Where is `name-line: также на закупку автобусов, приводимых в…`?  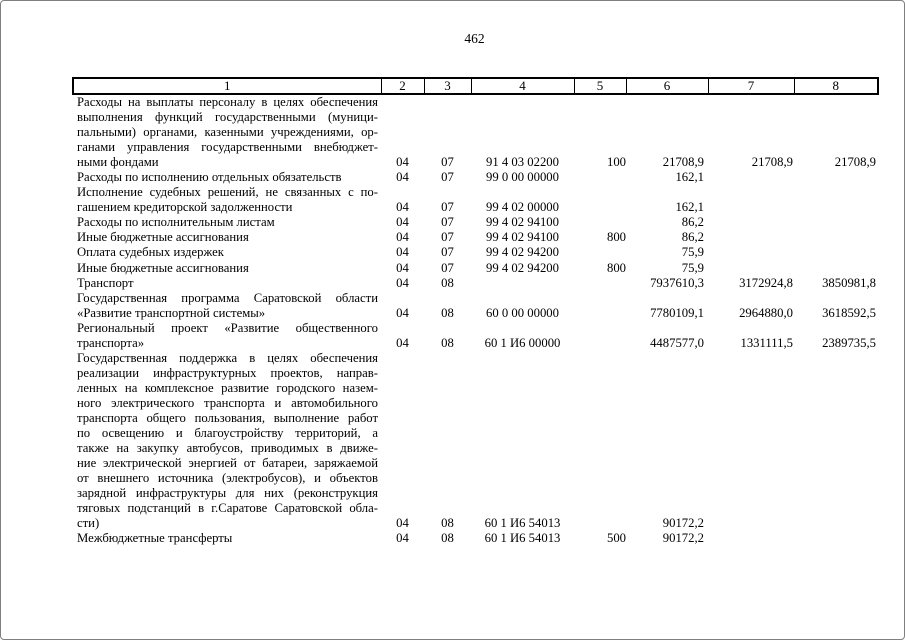
name-line: также на закупку автобусов, приводимых в… is located at coordinates (227, 448).